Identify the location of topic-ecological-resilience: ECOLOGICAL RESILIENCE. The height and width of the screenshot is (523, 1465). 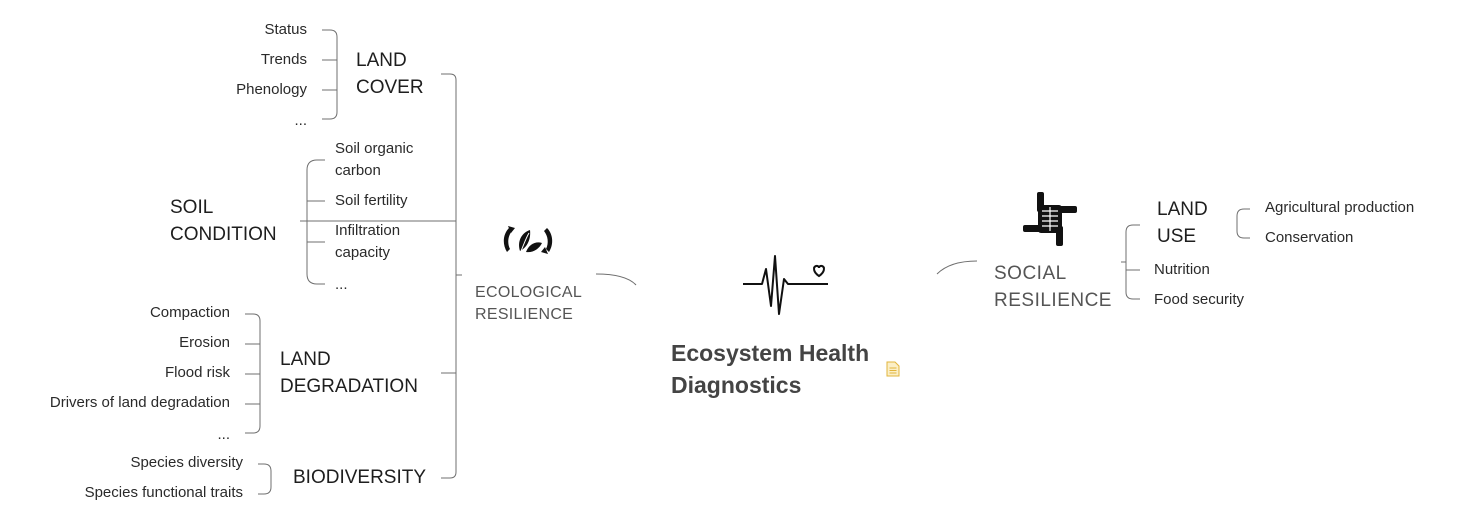
(528, 304).